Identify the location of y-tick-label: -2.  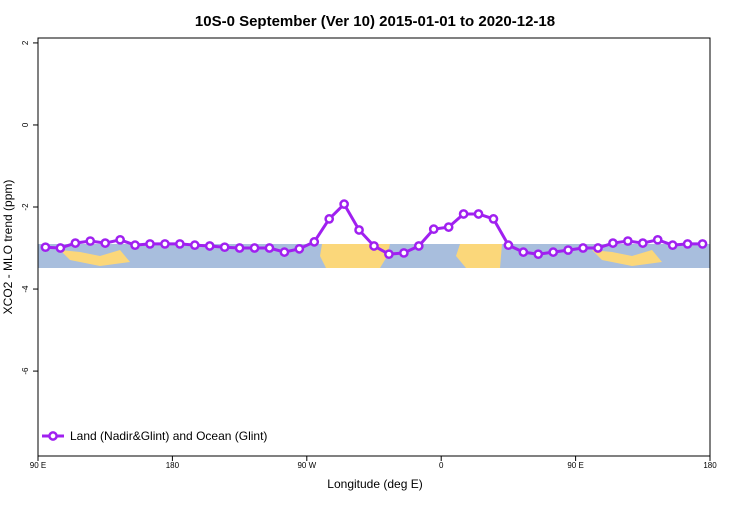
(25, 207).